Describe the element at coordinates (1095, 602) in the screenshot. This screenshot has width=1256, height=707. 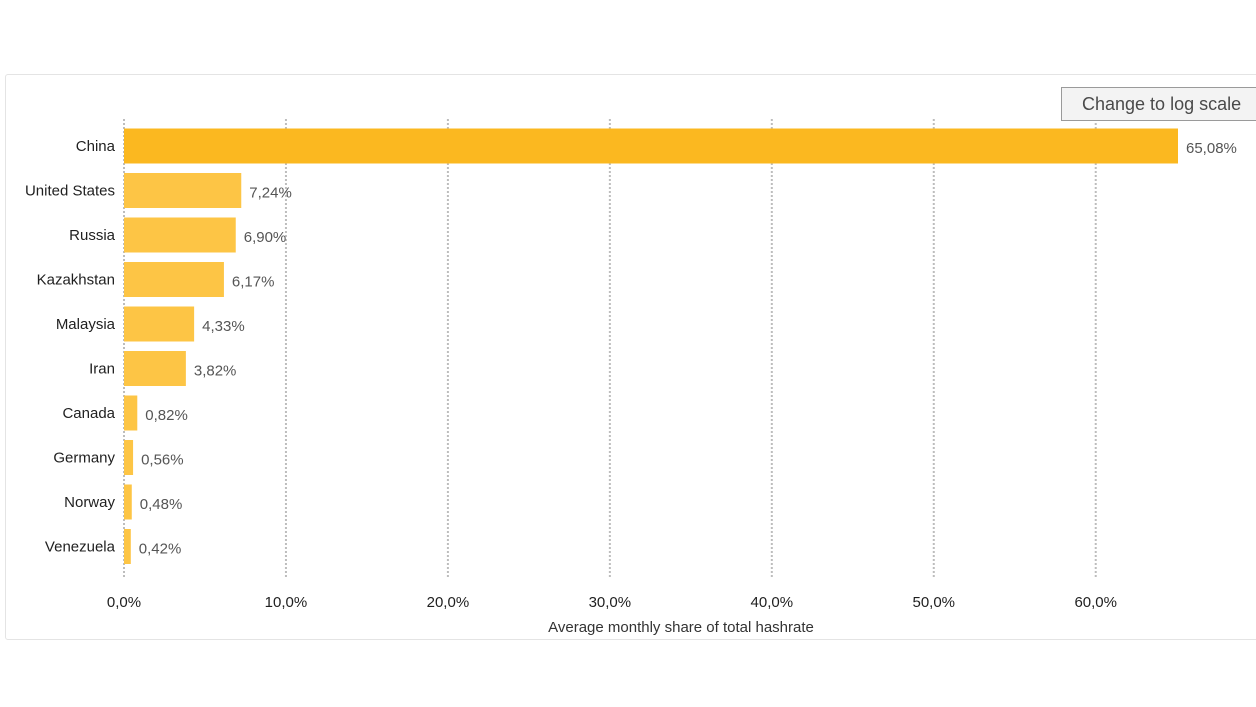
I see `x-tick-label: 60,0%` at that location.